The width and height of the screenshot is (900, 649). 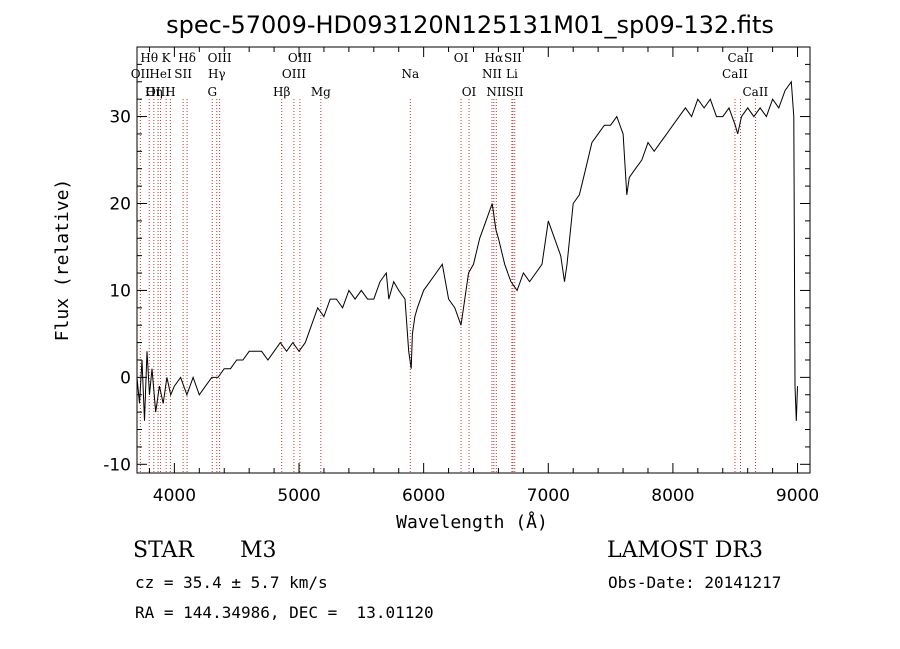 I want to click on x-tick-label: 9000, so click(x=797, y=496).